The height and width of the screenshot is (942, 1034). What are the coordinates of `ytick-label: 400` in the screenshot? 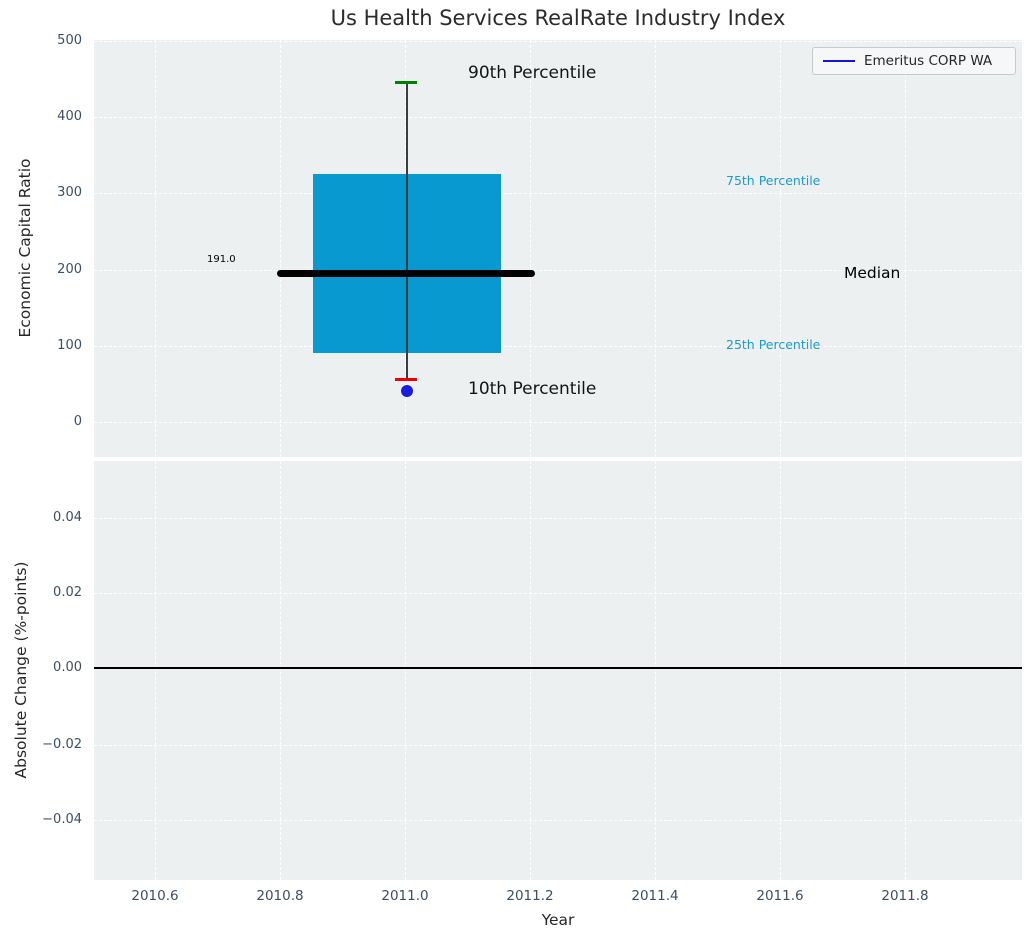 It's located at (69, 116).